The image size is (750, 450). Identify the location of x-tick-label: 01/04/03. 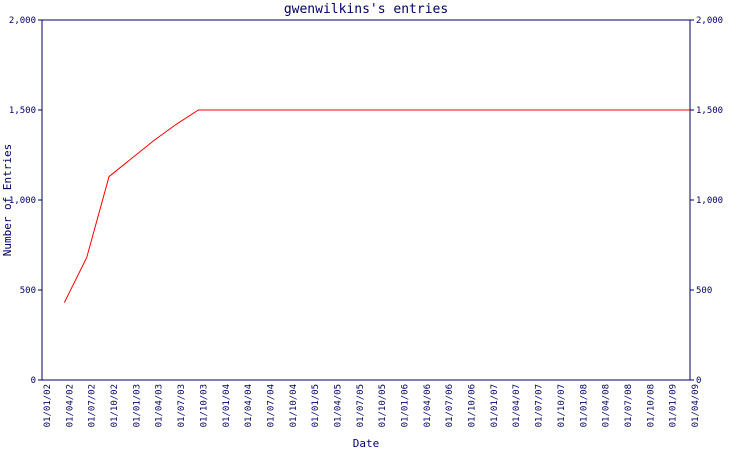
(160, 405).